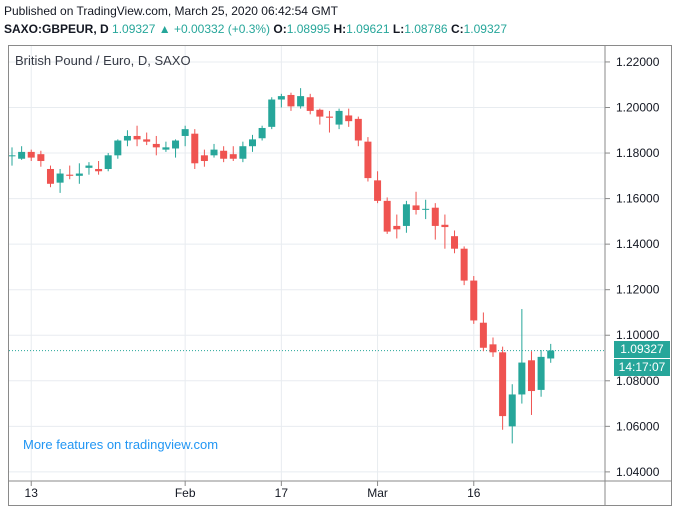 Image resolution: width=681 pixels, height=513 pixels. What do you see at coordinates (638, 335) in the screenshot?
I see `y-tick-label: 1.10000` at bounding box center [638, 335].